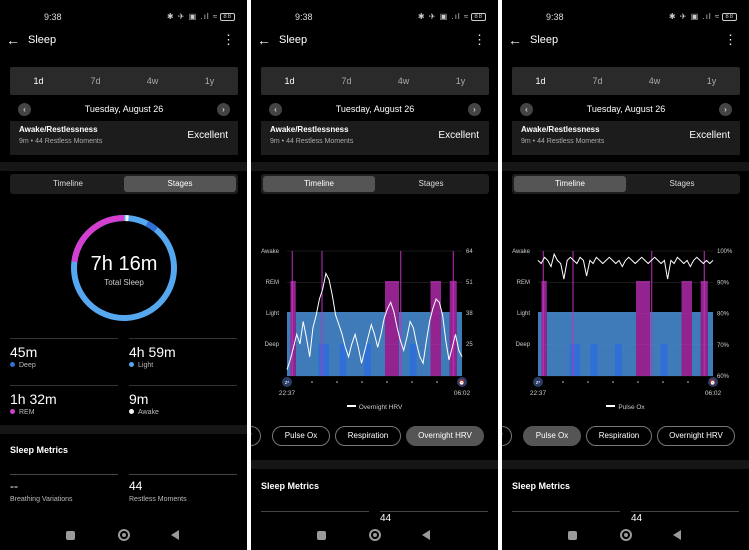 The width and height of the screenshot is (749, 550). I want to click on left-axis-label: Deep, so click(523, 345).